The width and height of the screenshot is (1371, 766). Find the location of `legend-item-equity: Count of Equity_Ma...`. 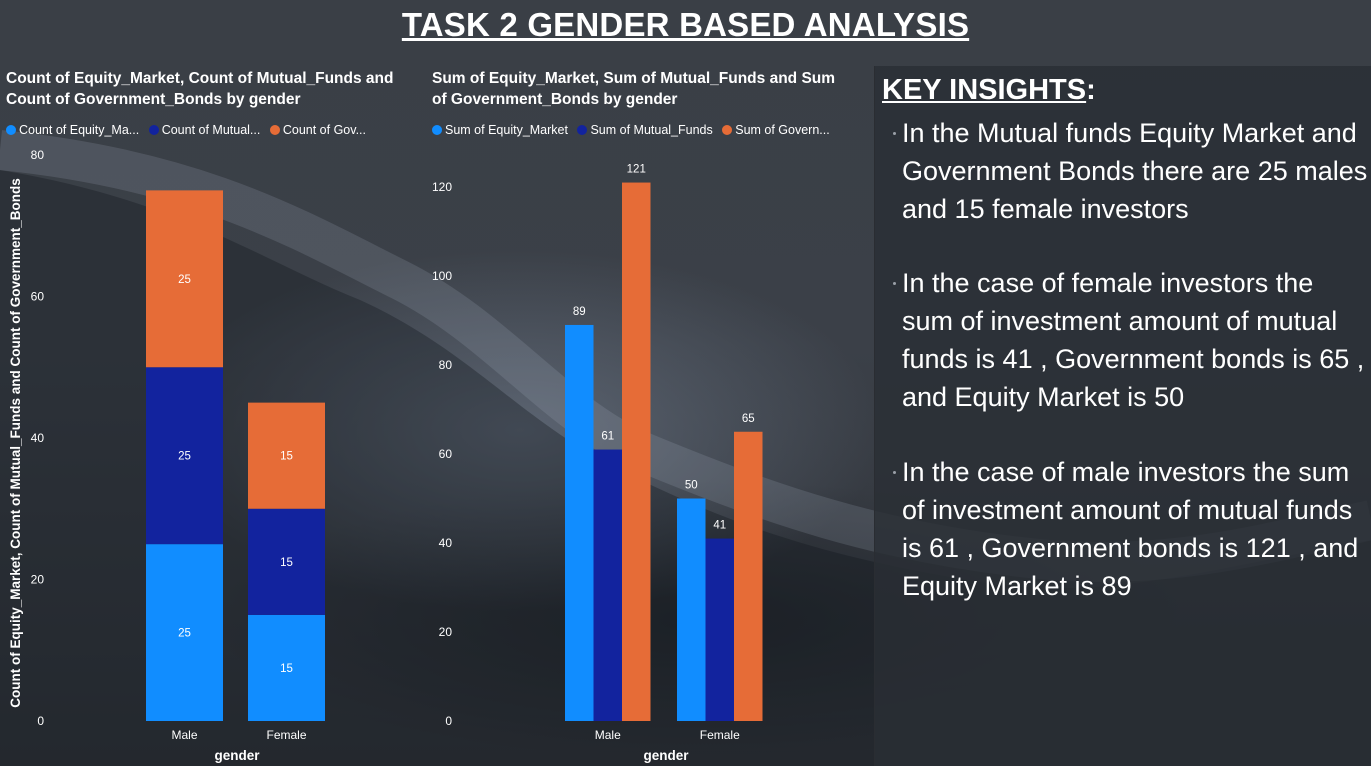

legend-item-equity: Count of Equity_Ma... is located at coordinates (72, 130).